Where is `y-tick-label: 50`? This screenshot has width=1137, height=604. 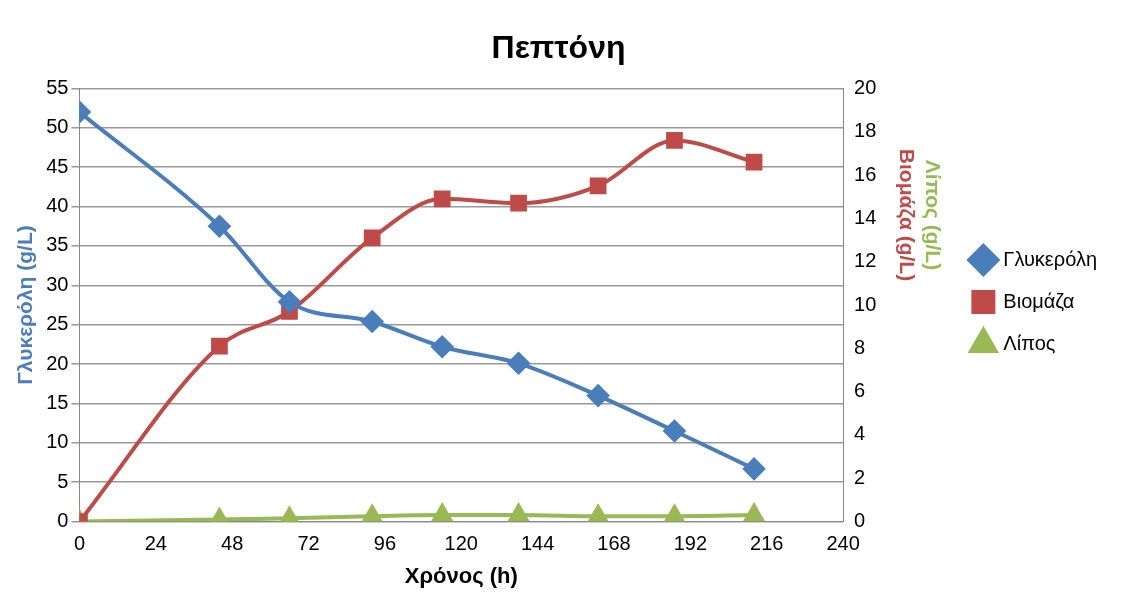
y-tick-label: 50 is located at coordinates (57, 126).